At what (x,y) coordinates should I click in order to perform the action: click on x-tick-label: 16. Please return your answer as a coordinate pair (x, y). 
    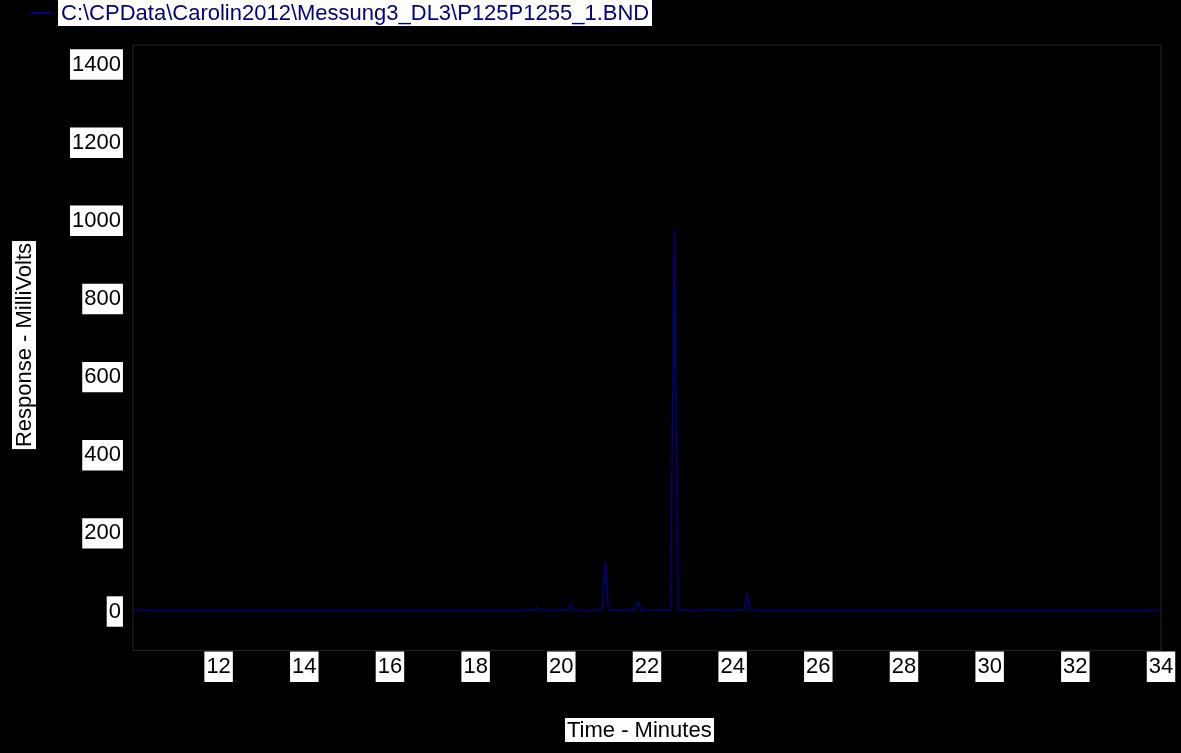
    Looking at the image, I should click on (390, 665).